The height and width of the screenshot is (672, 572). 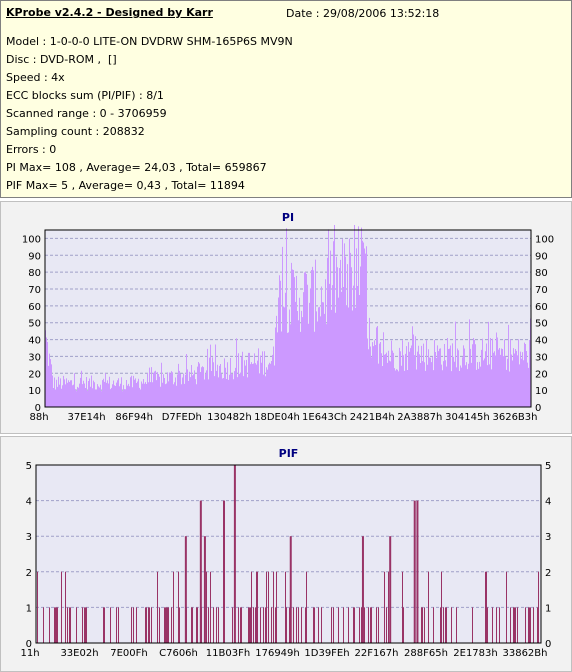 I want to click on y-tick-label-left: 20, so click(x=34, y=374).